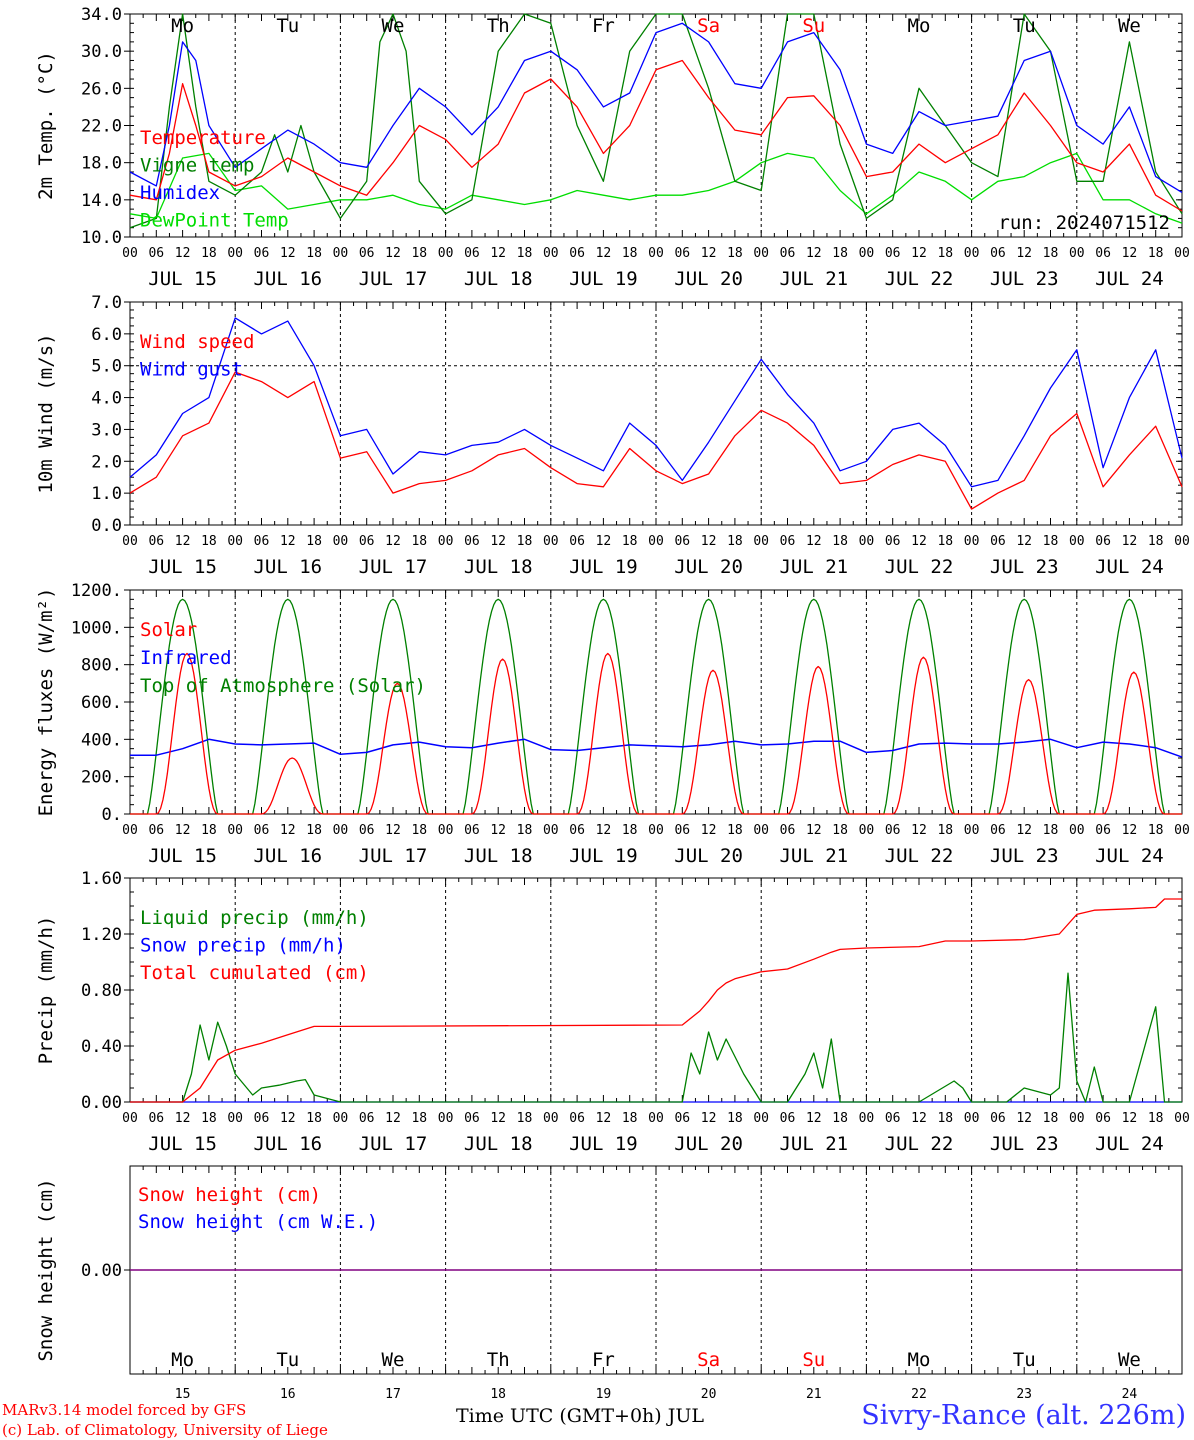 This screenshot has width=1194, height=1440. Describe the element at coordinates (813, 26) in the screenshot. I see `weekday-label: Su` at that location.